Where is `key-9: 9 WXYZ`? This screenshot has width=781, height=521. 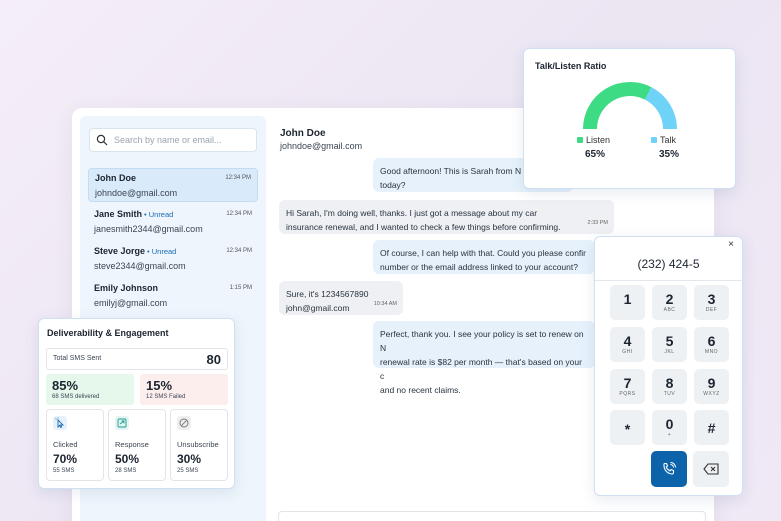
key-9: 9 WXYZ is located at coordinates (711, 386).